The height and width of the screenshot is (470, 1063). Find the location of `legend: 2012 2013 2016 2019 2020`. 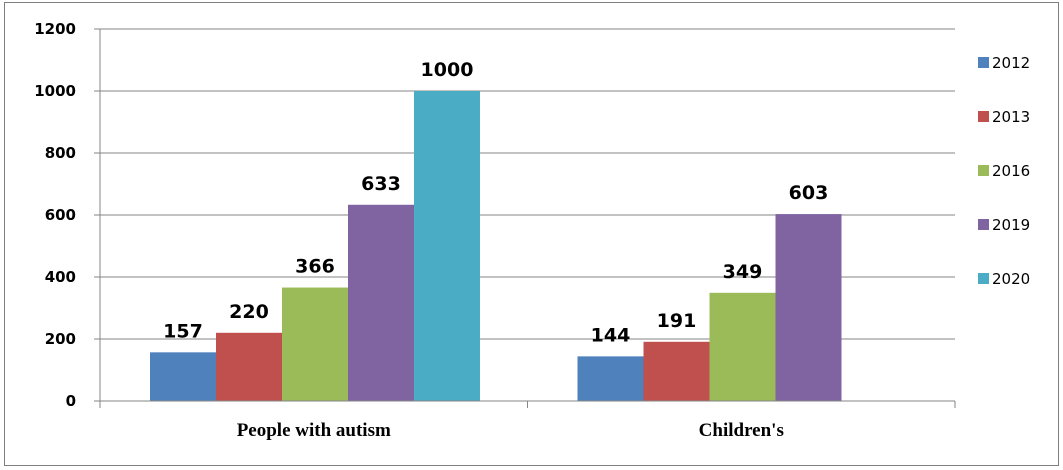

legend: 2012 2013 2016 2019 2020 is located at coordinates (1004, 171).